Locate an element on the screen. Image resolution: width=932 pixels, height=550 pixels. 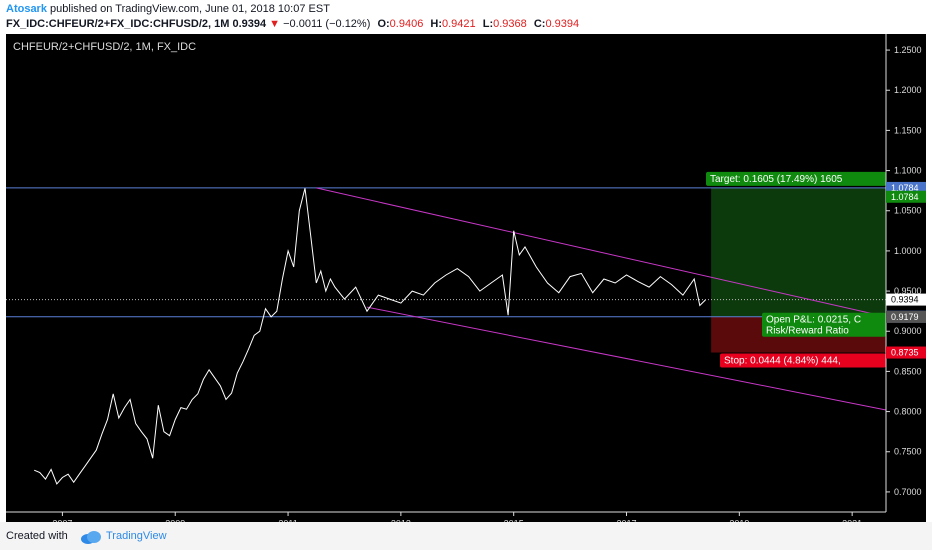
x-tick-label: 2015 is located at coordinates (514, 520).